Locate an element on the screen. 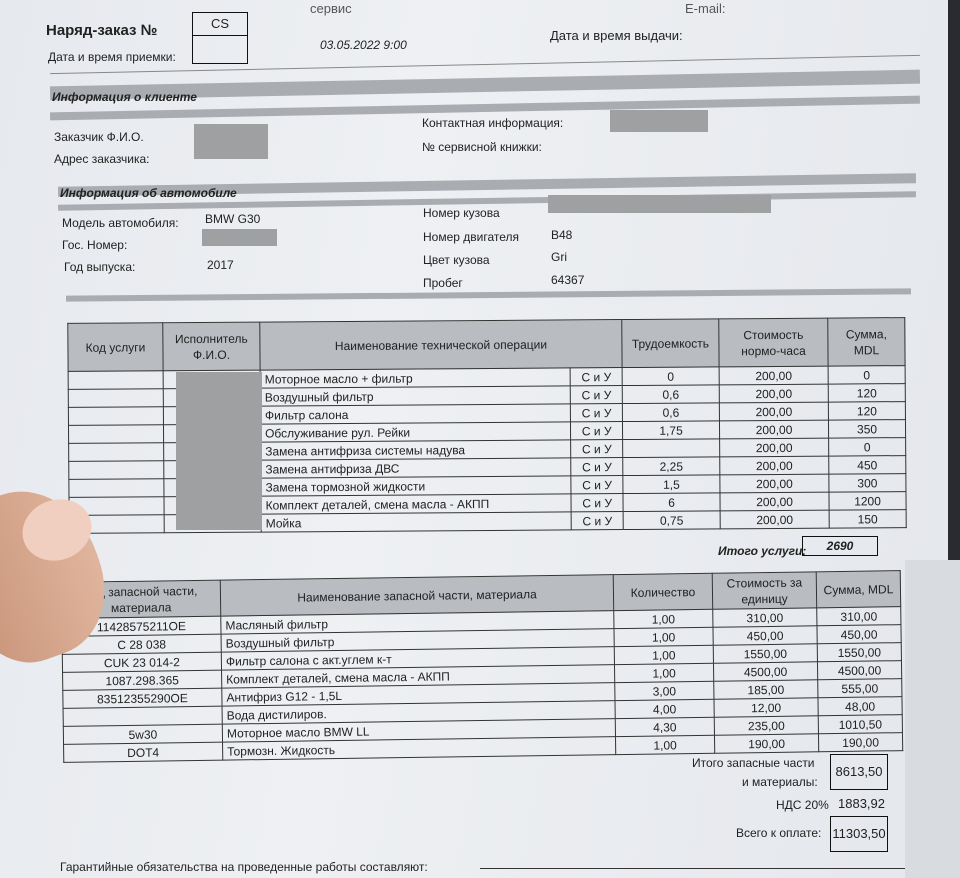 This screenshot has width=960, height=878. col-unit-price: Стоимость за единицу is located at coordinates (764, 590).